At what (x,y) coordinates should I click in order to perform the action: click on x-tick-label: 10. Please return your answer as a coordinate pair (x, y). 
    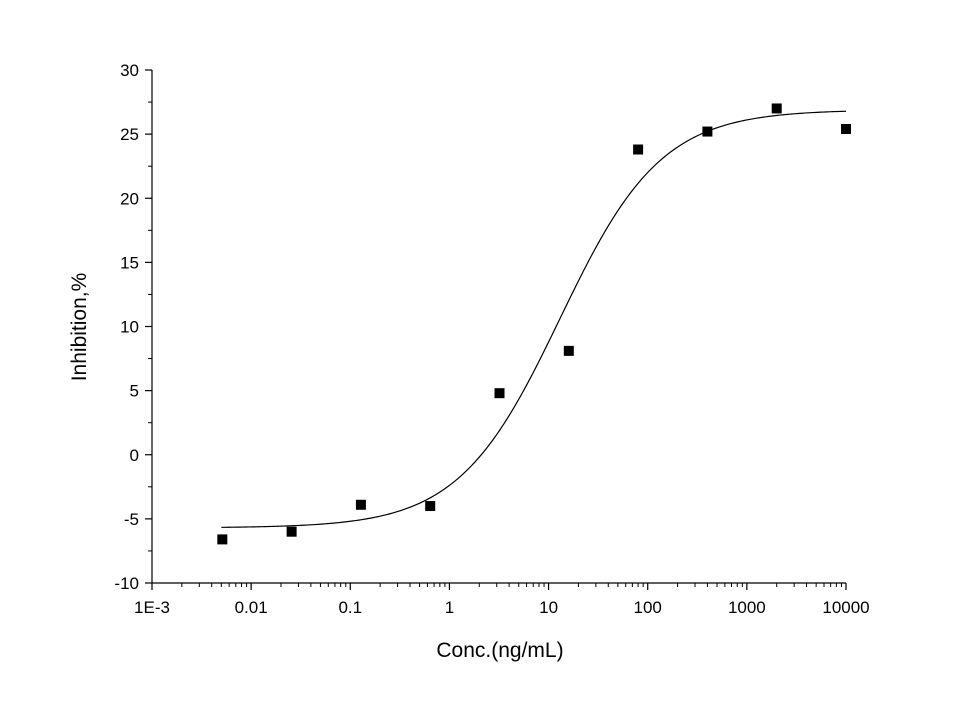
    Looking at the image, I should click on (548, 607).